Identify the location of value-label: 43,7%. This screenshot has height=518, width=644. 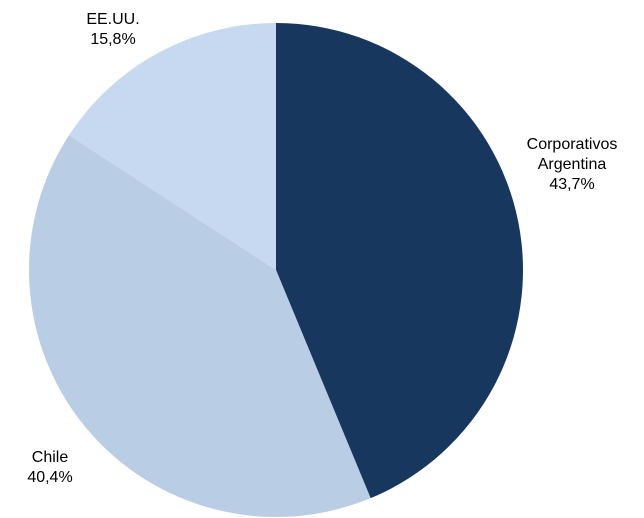
(572, 184).